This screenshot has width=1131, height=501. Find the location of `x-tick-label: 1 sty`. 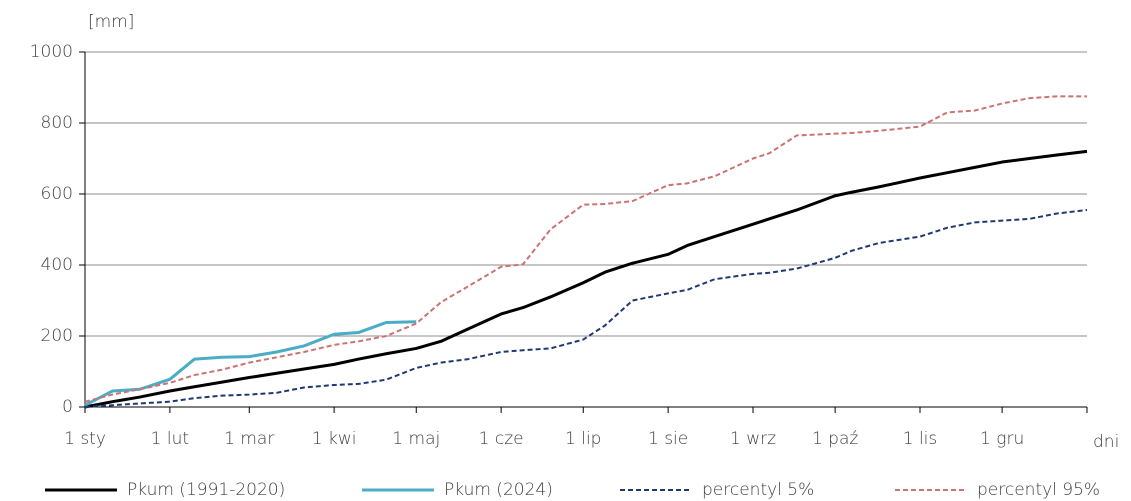

x-tick-label: 1 sty is located at coordinates (85, 439).